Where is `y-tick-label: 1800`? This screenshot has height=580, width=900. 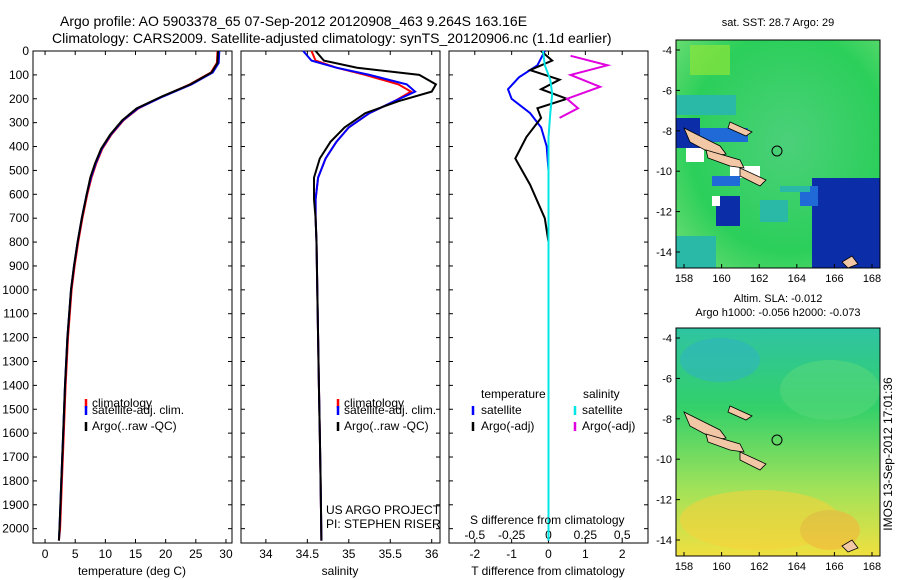
y-tick-label: 1800 is located at coordinates (15, 481).